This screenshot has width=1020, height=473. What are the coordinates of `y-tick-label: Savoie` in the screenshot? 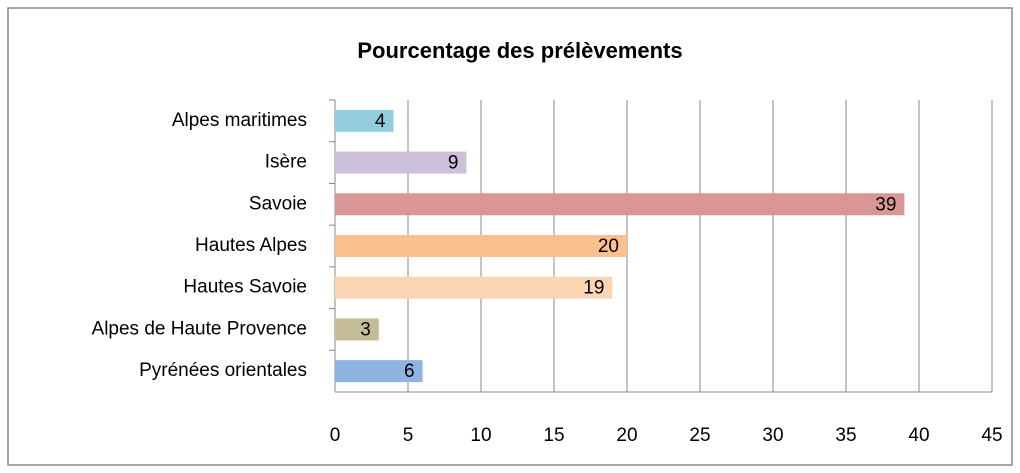 It's located at (278, 203).